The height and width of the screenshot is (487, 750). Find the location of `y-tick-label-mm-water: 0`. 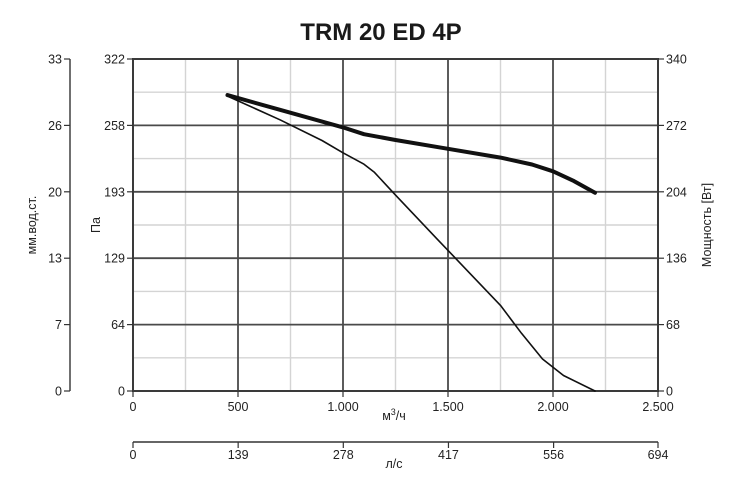

y-tick-label-mm-water: 0 is located at coordinates (58, 392).